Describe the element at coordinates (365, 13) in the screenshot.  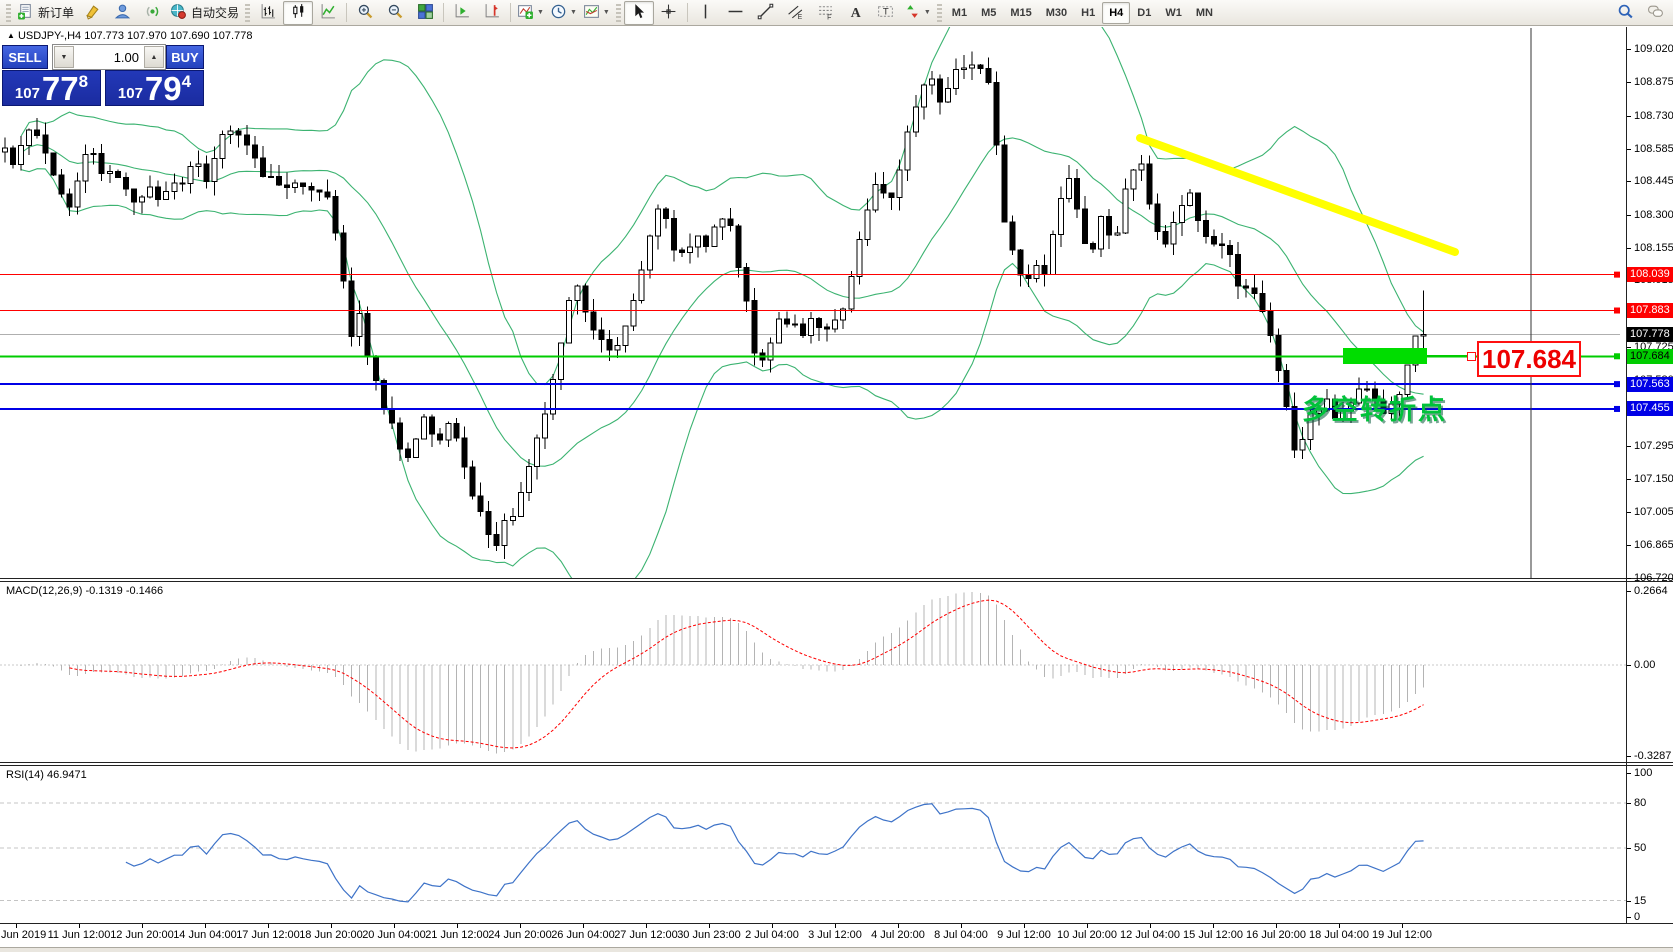
I see `zoom-in-button` at that location.